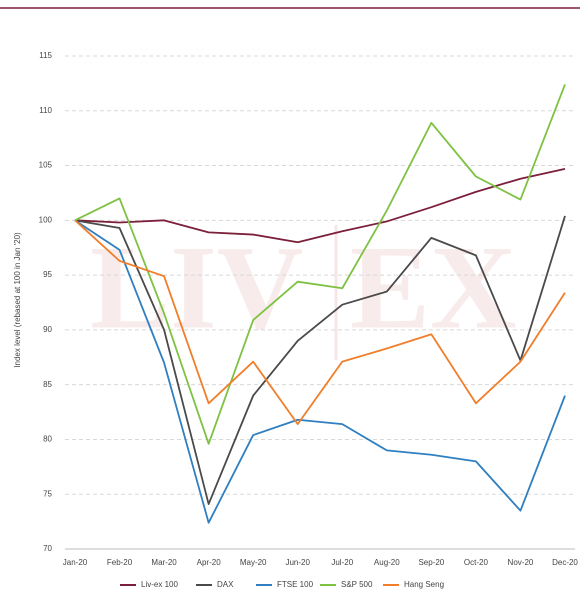 The width and height of the screenshot is (580, 591). What do you see at coordinates (196, 287) in the screenshot?
I see `watermark-left: LIV` at bounding box center [196, 287].